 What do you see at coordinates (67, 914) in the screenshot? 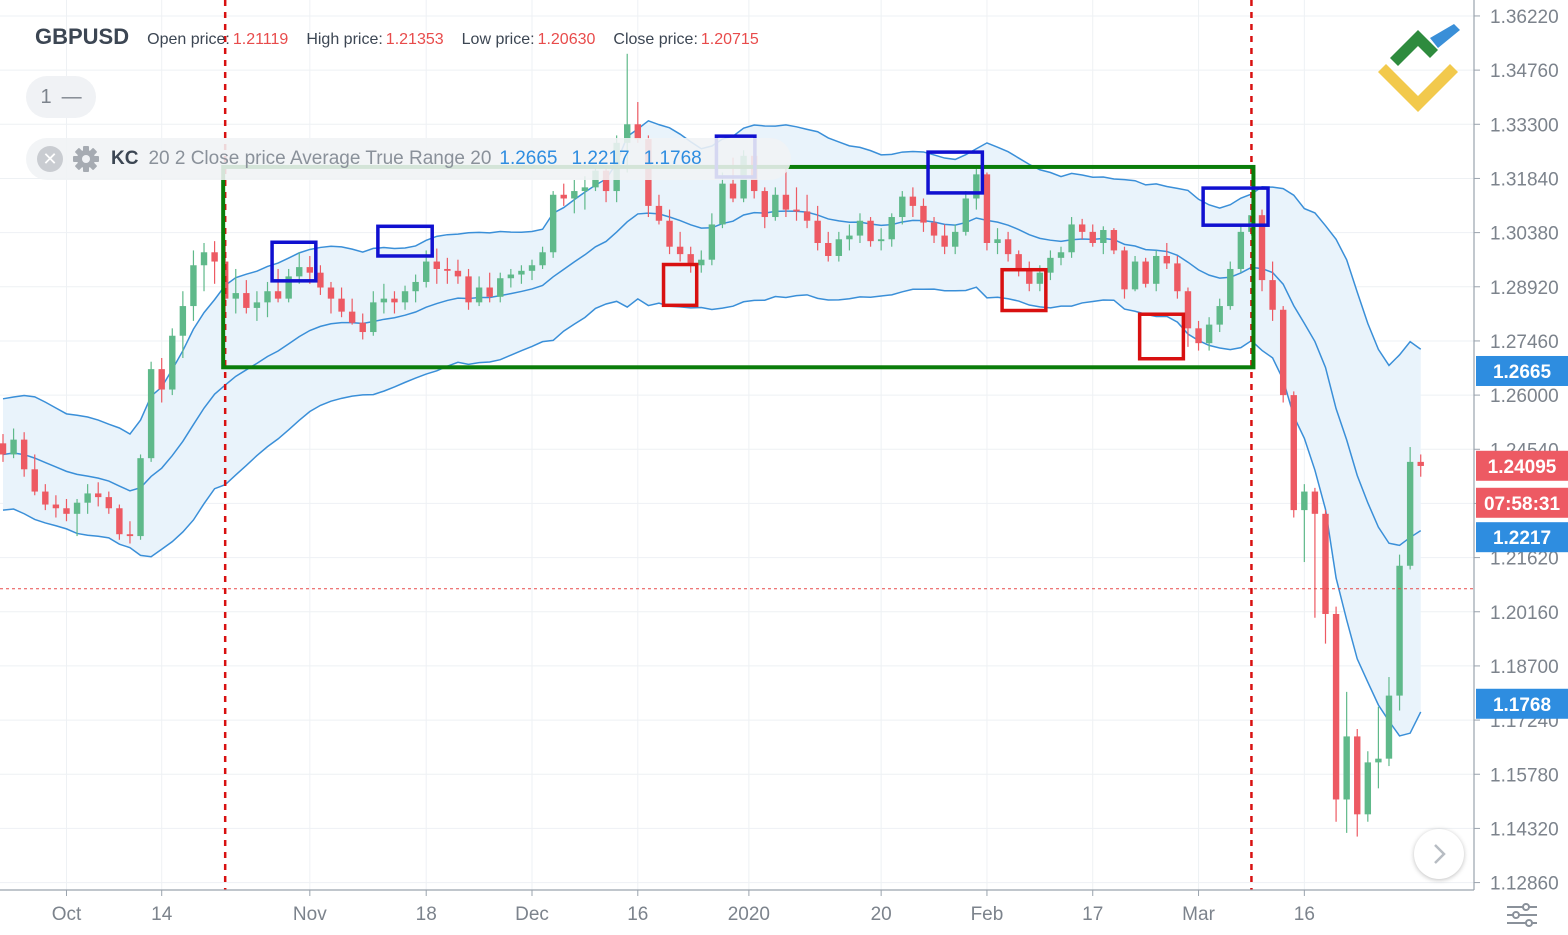
I see `x-tick-label: Oct` at bounding box center [67, 914].